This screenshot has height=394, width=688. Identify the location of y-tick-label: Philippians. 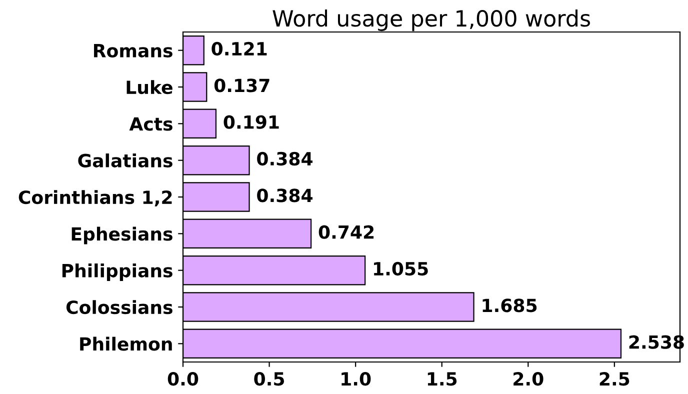
(117, 272).